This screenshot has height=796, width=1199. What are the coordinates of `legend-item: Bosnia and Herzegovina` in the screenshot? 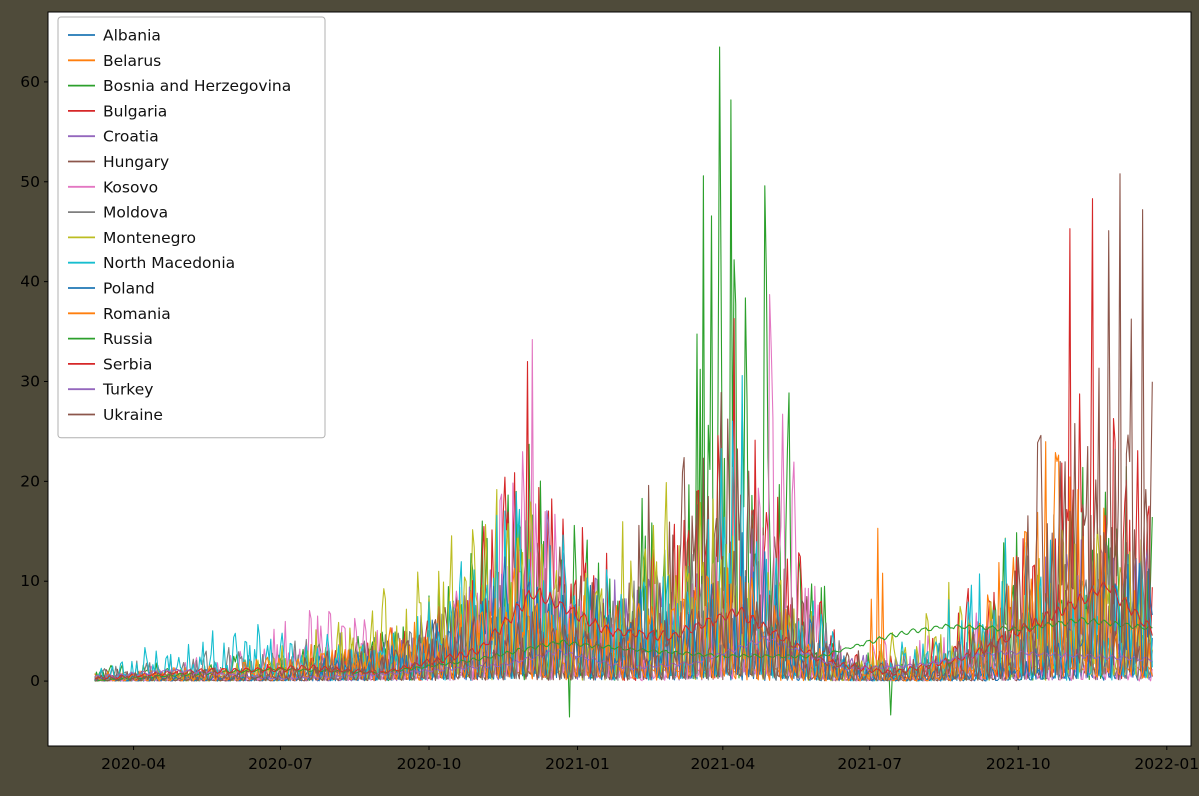 It's located at (179, 86).